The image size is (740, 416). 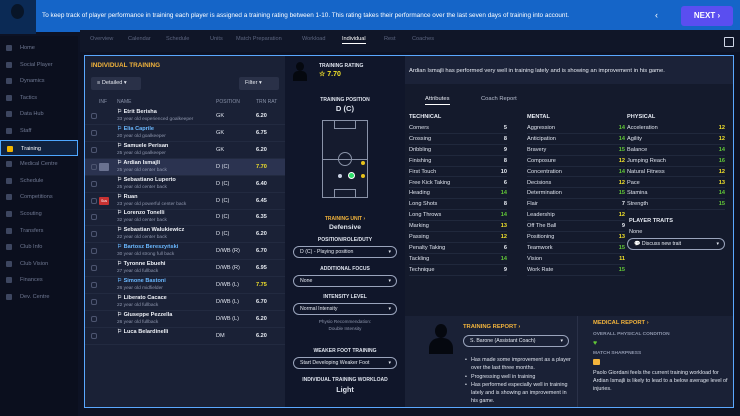 I want to click on sidebar-item: Dynamics, so click(x=39, y=81).